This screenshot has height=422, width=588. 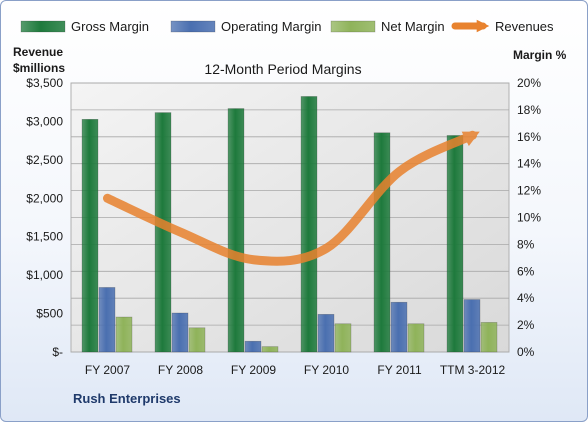 I want to click on operating-margin-bar-fy-2008, so click(x=180, y=332).